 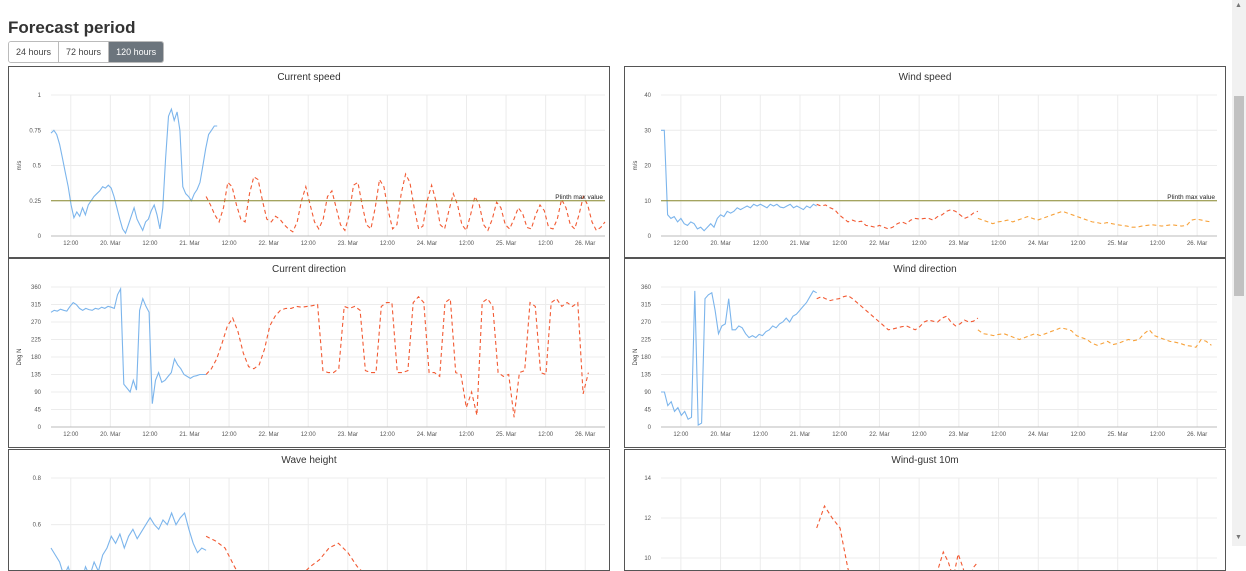 What do you see at coordinates (930, 512) in the screenshot?
I see `wind-gust-chart: Wind-gust 10m 10 12 14` at bounding box center [930, 512].